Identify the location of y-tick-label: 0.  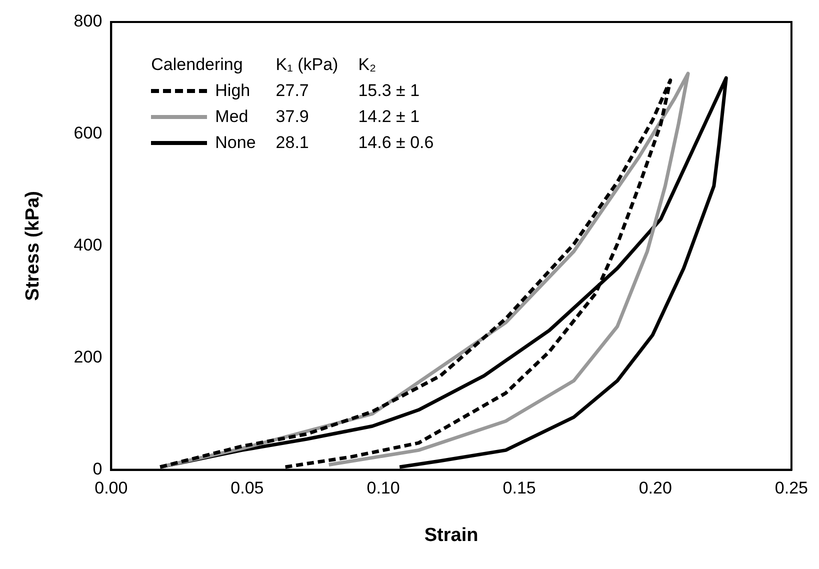
(97, 468).